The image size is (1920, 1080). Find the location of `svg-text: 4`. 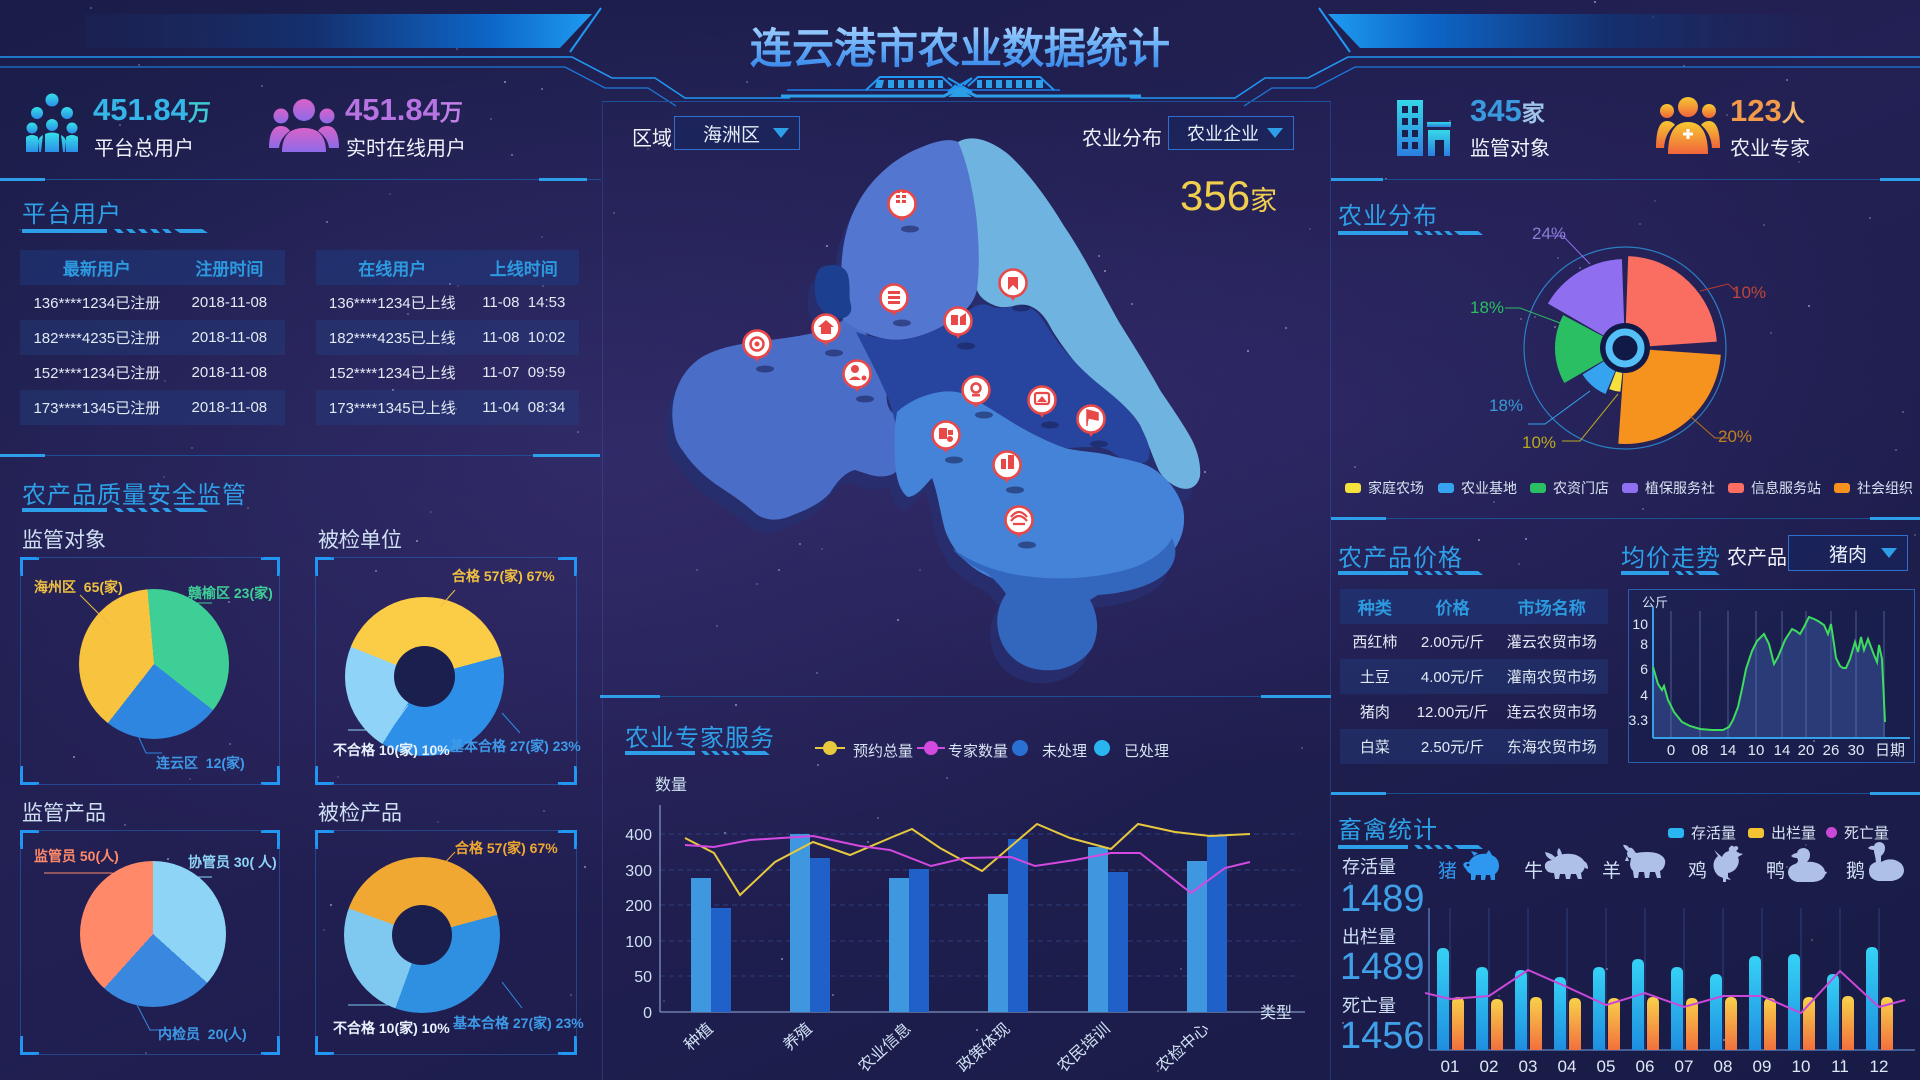

svg-text: 4 is located at coordinates (1644, 695).